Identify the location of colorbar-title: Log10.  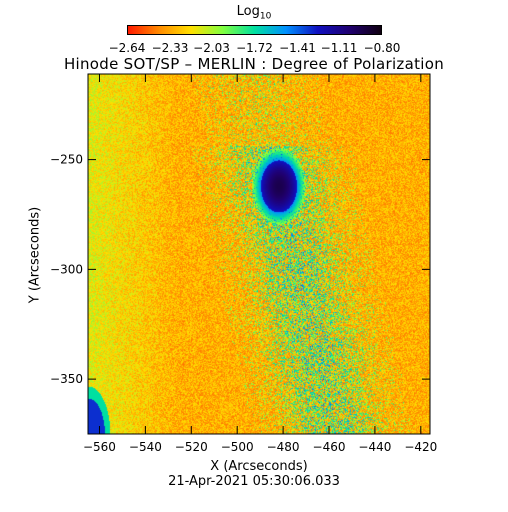
(254, 13).